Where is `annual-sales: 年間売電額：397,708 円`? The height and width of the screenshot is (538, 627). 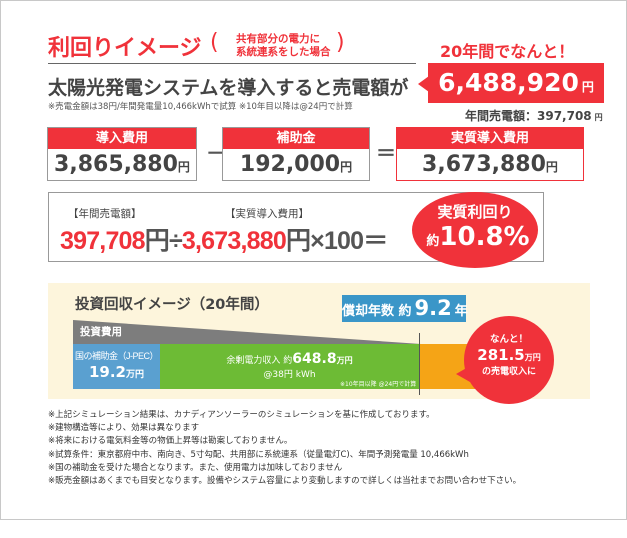 annual-sales: 年間売電額：397,708 円 is located at coordinates (534, 115).